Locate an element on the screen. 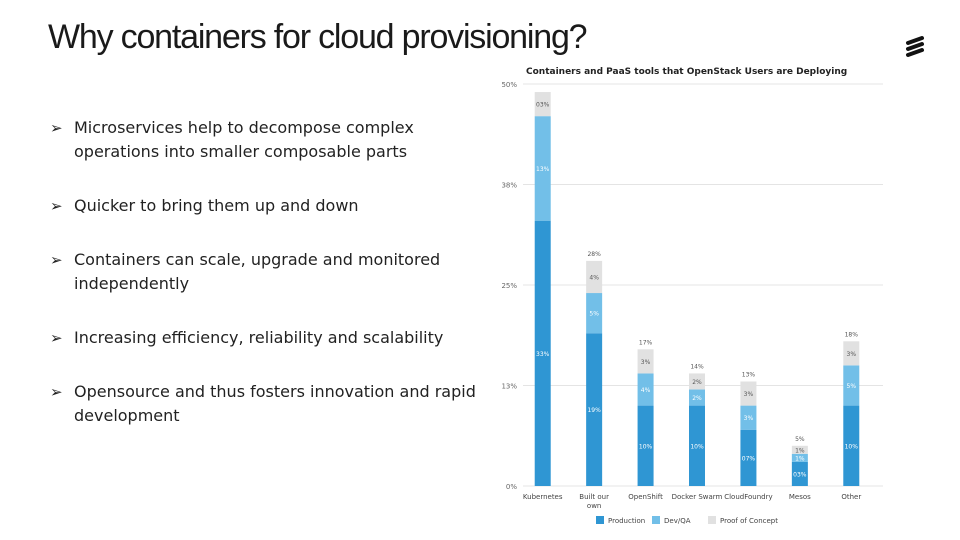 This screenshot has width=960, height=540. x-tick-label: Docker Swarm is located at coordinates (697, 497).